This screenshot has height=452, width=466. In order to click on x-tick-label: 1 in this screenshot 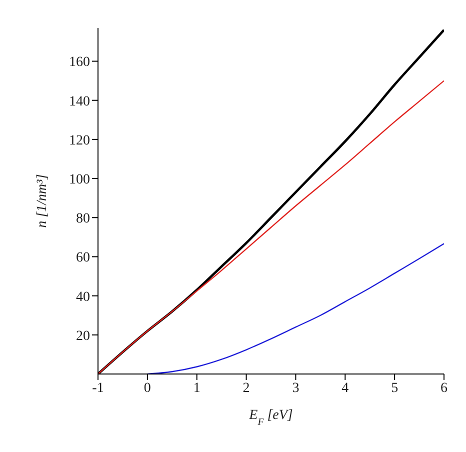, I will do `click(196, 388)`.